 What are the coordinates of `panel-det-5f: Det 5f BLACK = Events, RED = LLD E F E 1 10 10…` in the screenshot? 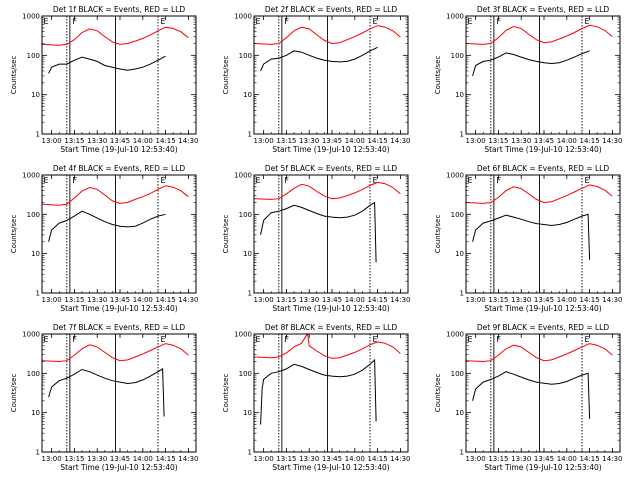 It's located at (316, 238).